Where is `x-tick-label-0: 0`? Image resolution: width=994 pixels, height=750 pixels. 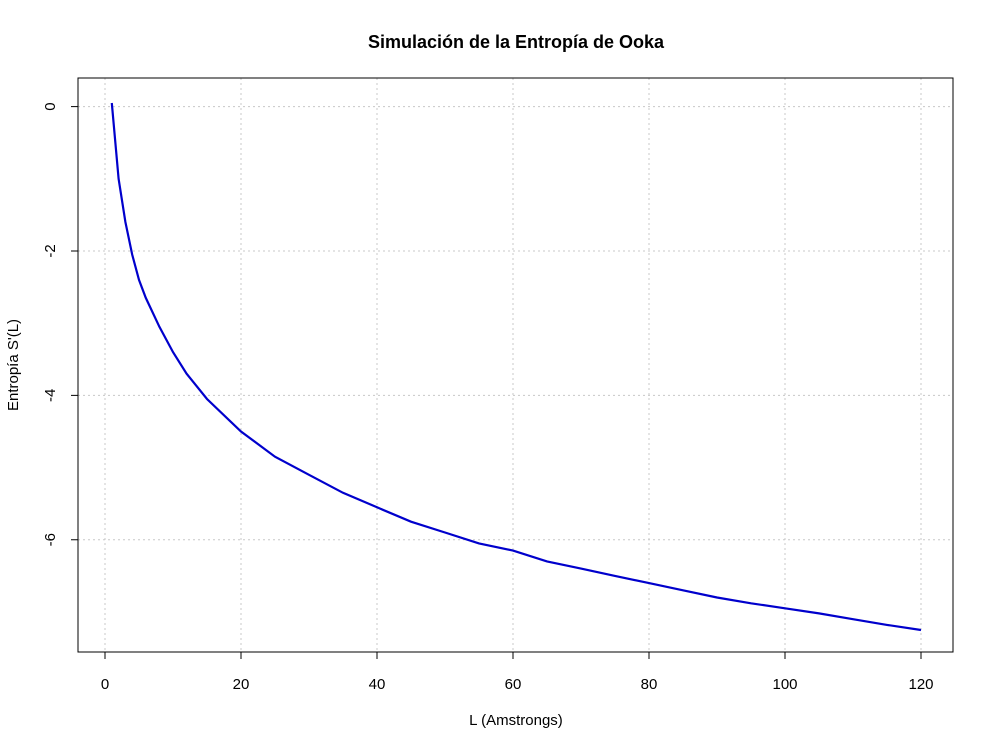
x-tick-label-0: 0 is located at coordinates (105, 684).